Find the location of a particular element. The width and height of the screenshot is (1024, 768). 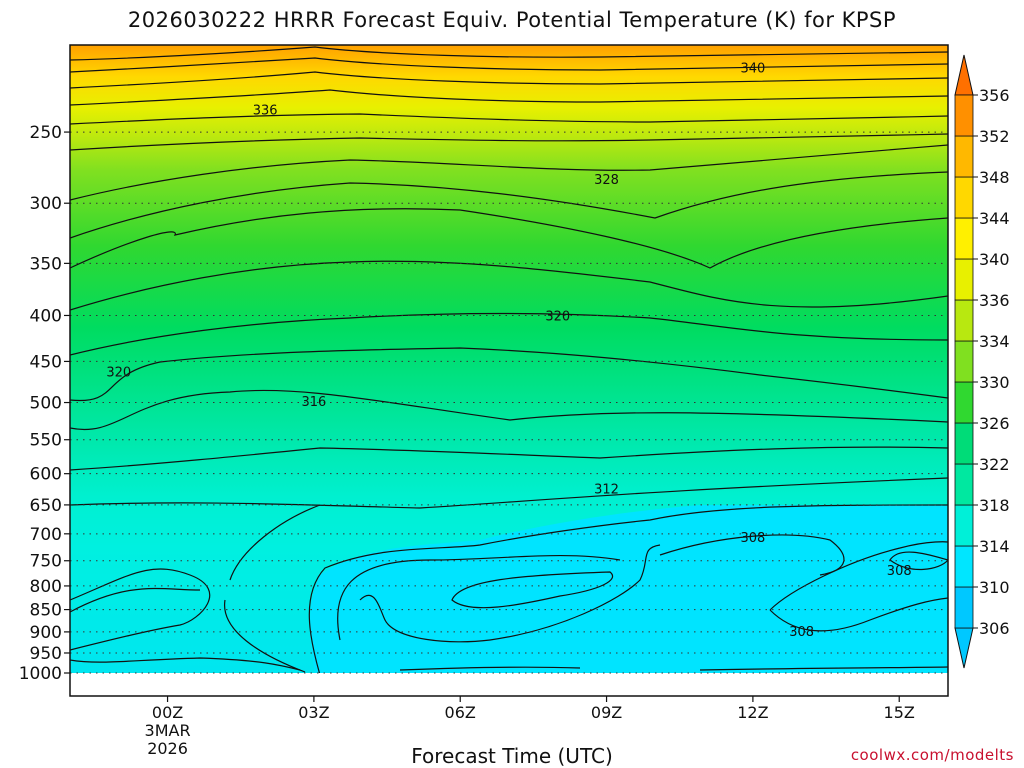

y-tick-label: 500 is located at coordinates (46, 404).